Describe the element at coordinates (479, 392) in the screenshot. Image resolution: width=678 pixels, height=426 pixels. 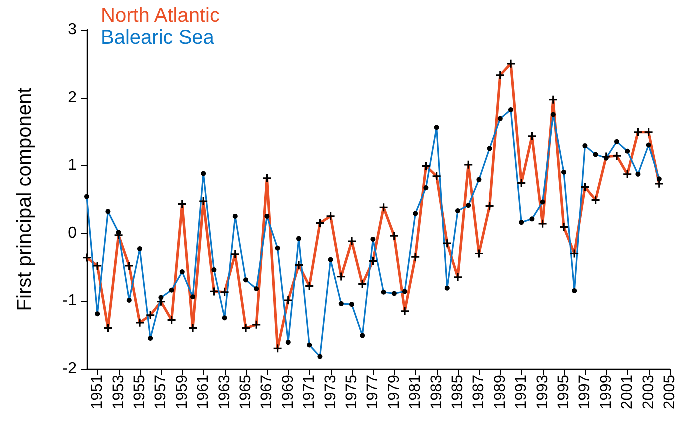
I see `x-tick-label: 1987` at that location.